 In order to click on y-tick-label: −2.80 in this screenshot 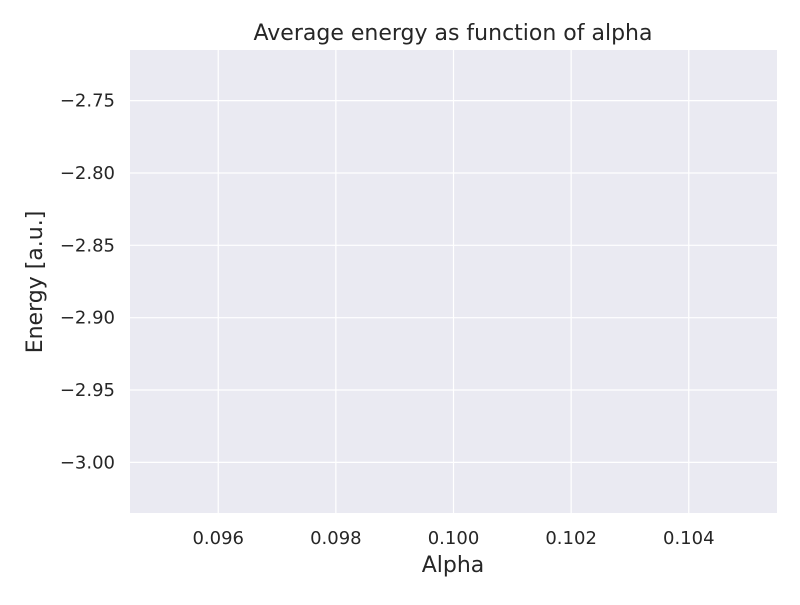, I will do `click(87, 173)`.